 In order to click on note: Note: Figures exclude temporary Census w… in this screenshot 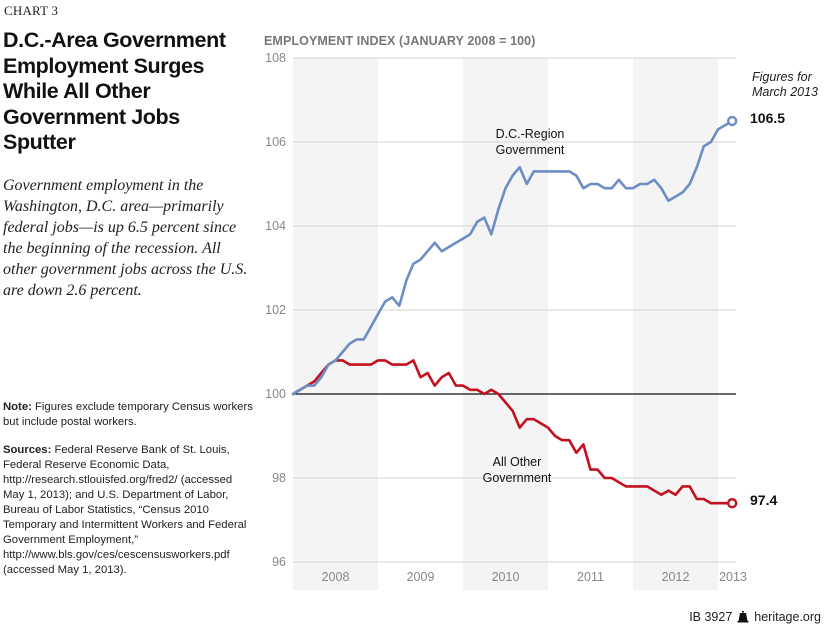, I will do `click(128, 415)`.